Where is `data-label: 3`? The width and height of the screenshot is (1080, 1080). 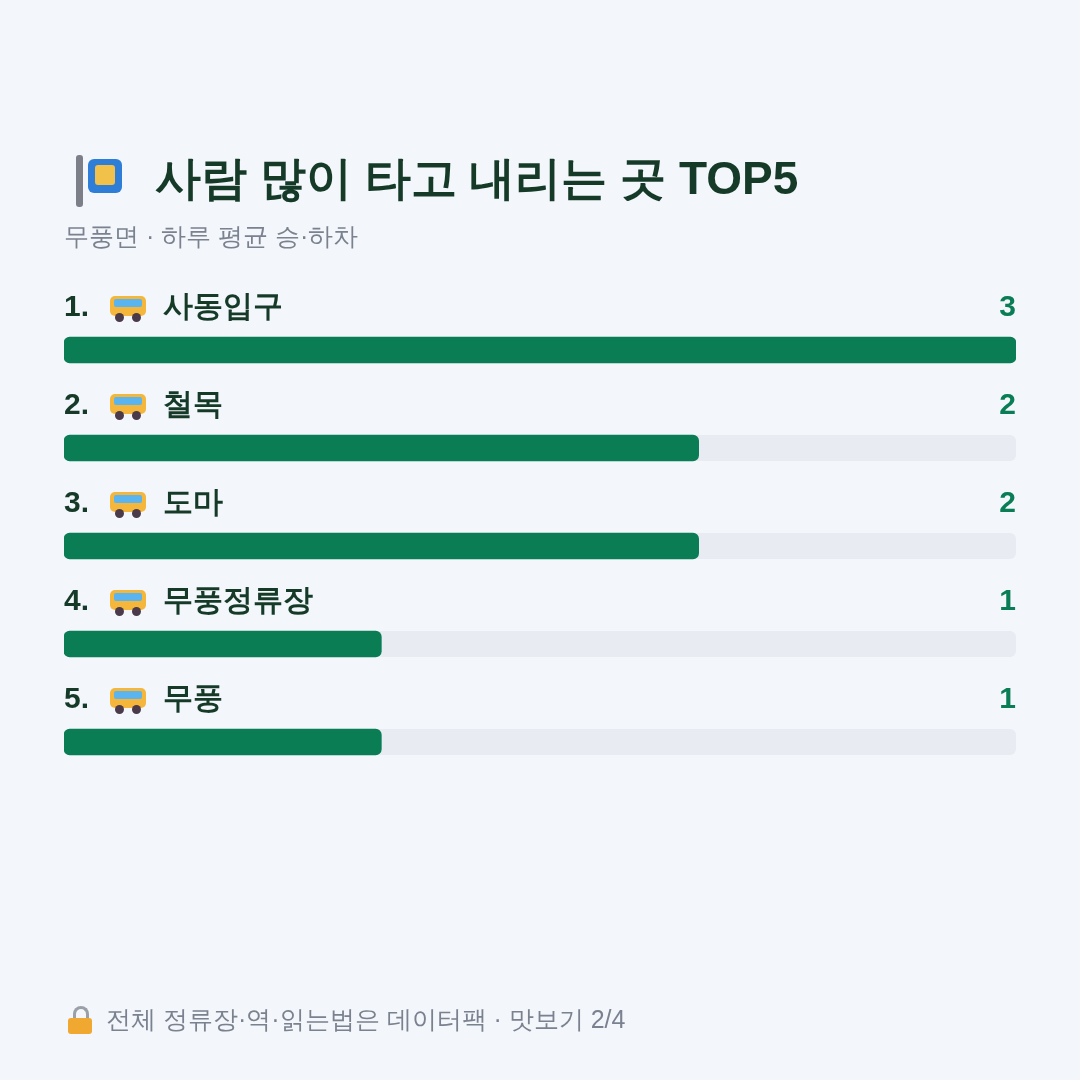 data-label: 3 is located at coordinates (1007, 306).